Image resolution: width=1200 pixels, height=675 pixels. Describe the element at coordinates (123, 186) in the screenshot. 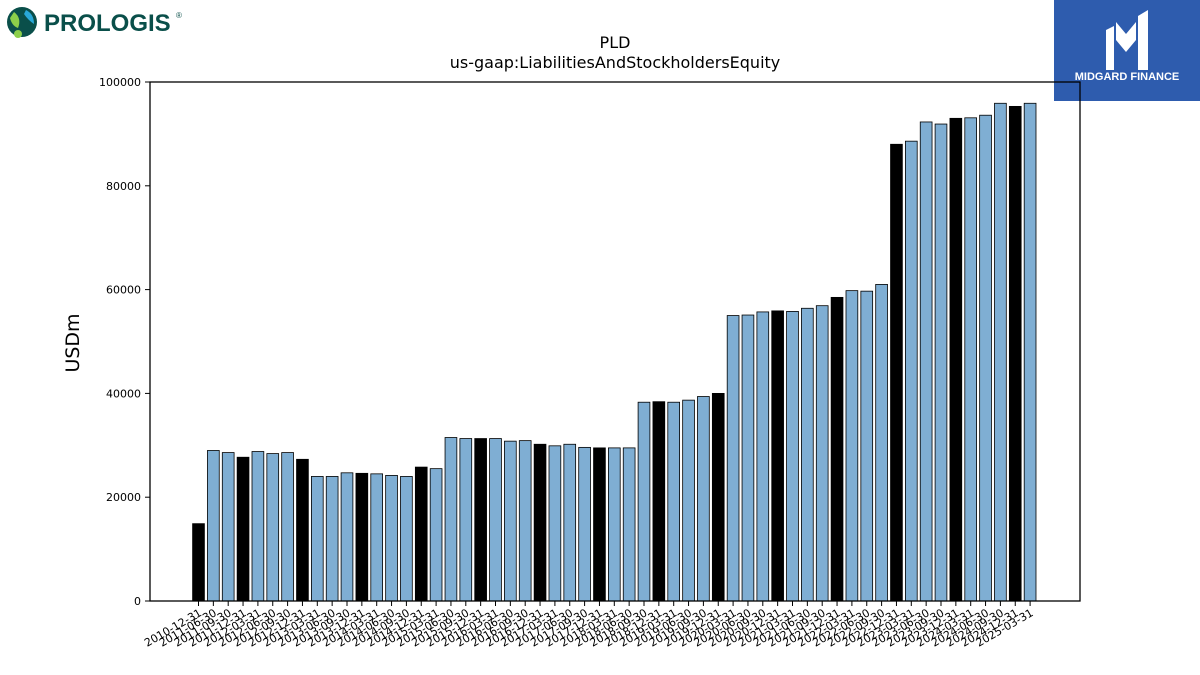

I see `y-tick-label: 80000` at that location.